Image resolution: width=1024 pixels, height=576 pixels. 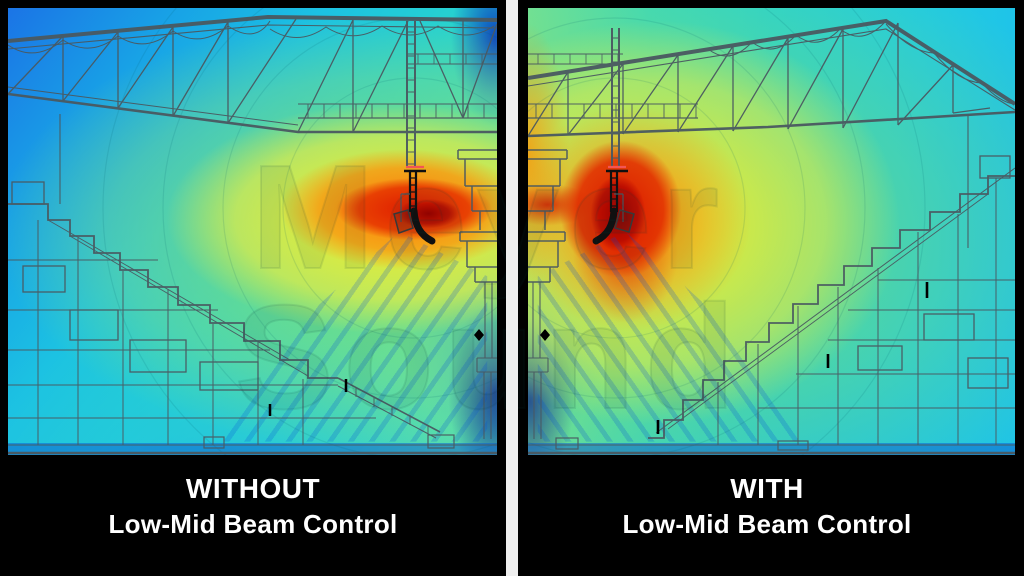 What do you see at coordinates (253, 524) in the screenshot?
I see `caption-without-line2: Low-Mid Beam Control` at bounding box center [253, 524].